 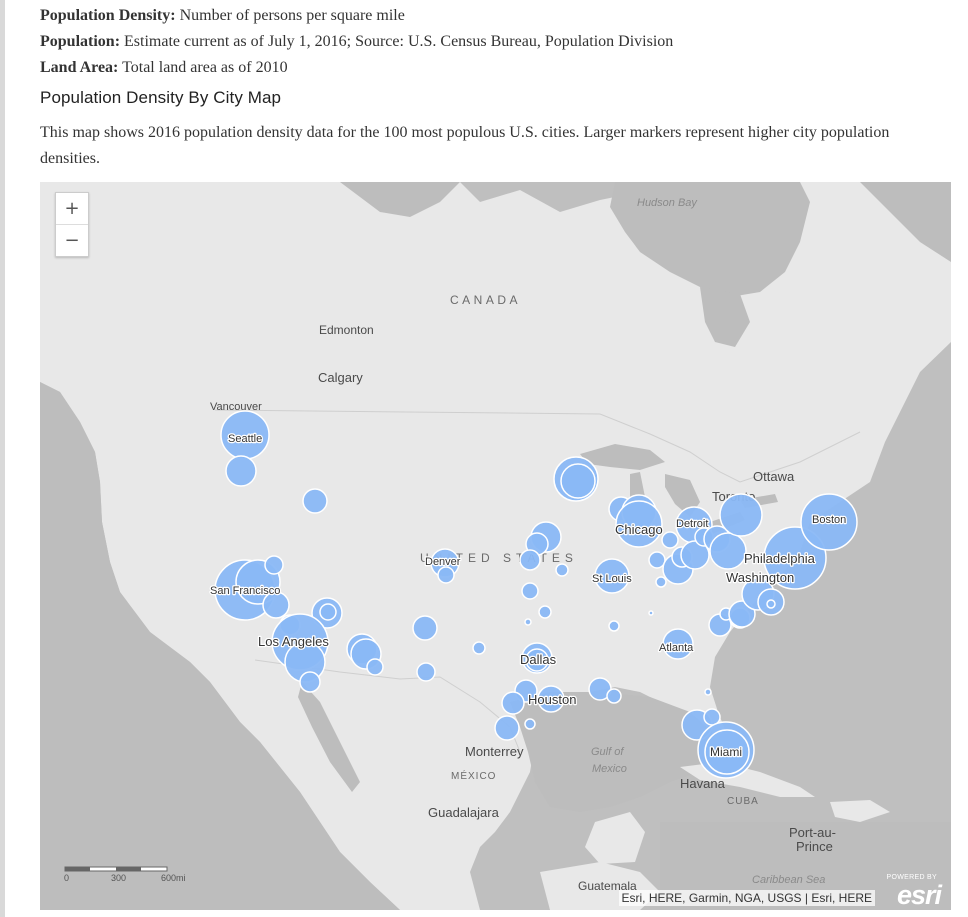 I want to click on label-port-au-prince-2: Prince, so click(x=814, y=846).